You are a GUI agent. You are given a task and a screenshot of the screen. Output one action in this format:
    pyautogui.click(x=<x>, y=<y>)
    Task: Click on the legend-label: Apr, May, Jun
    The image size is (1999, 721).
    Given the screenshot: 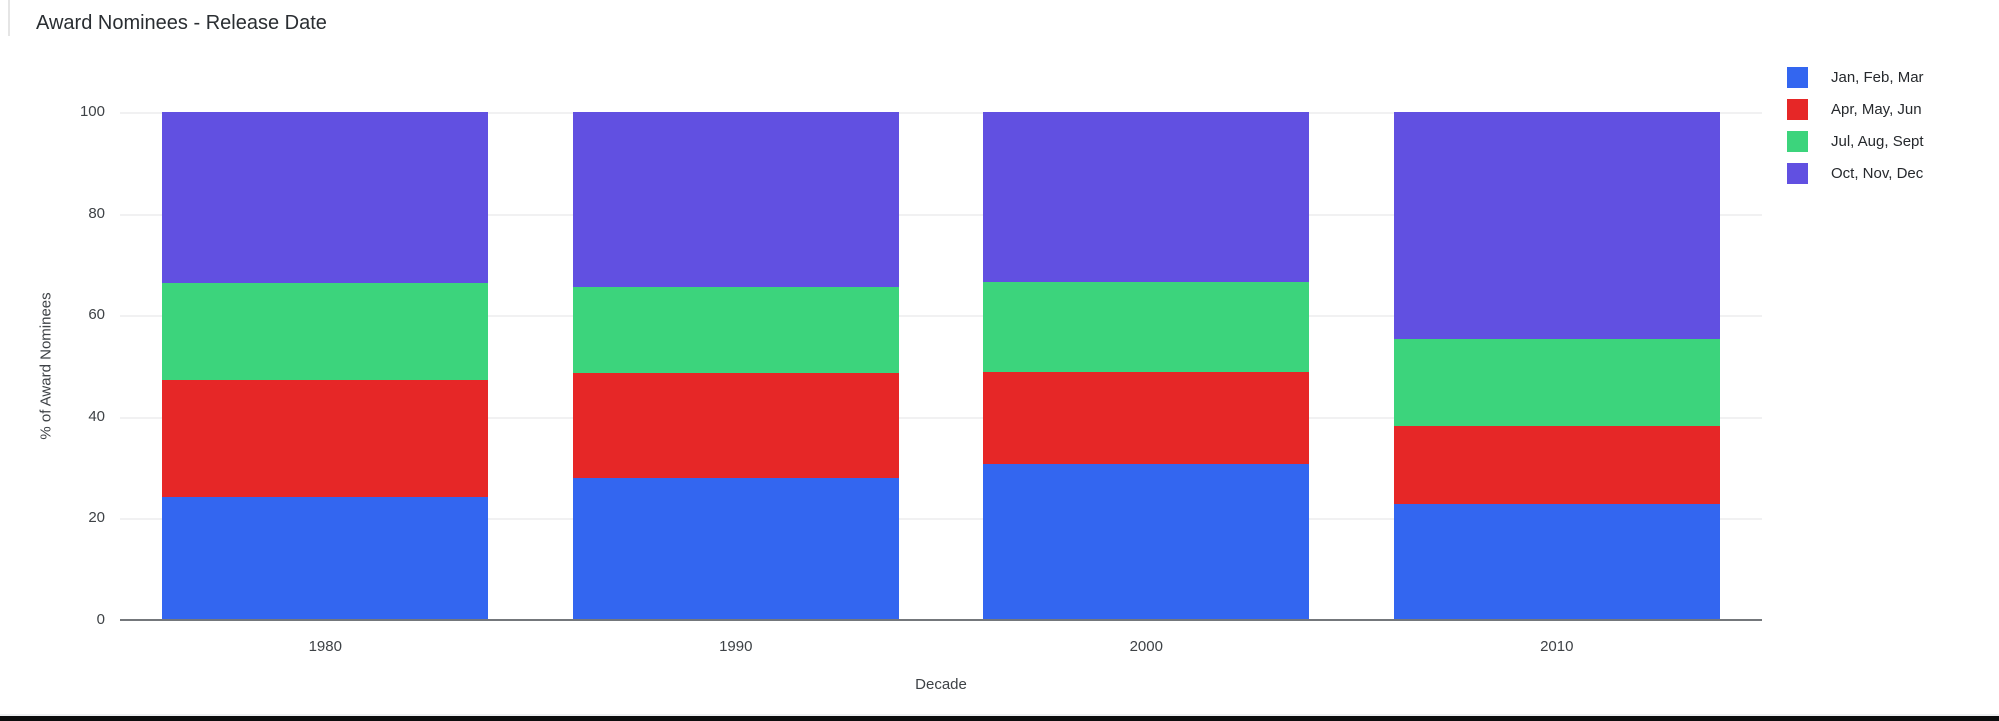 What is the action you would take?
    pyautogui.click(x=1876, y=109)
    